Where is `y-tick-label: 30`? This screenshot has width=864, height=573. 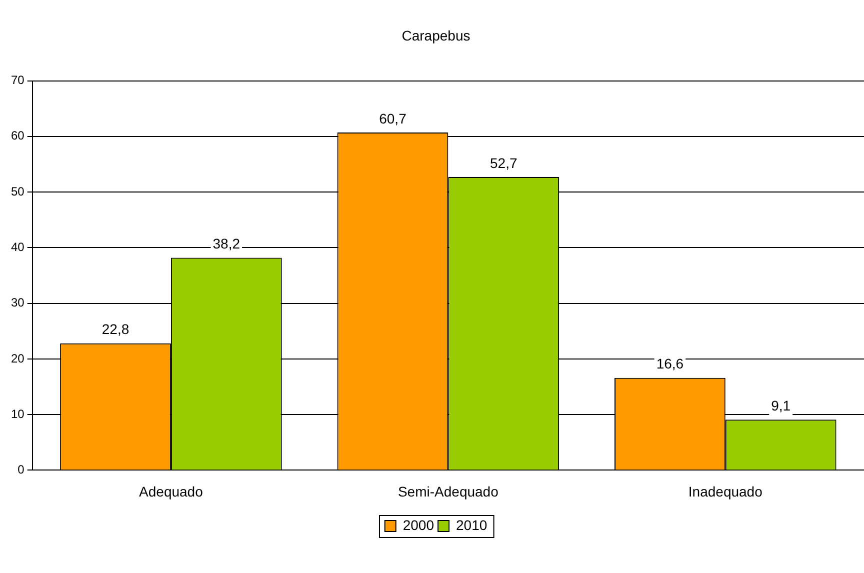 y-tick-label: 30 is located at coordinates (17, 303).